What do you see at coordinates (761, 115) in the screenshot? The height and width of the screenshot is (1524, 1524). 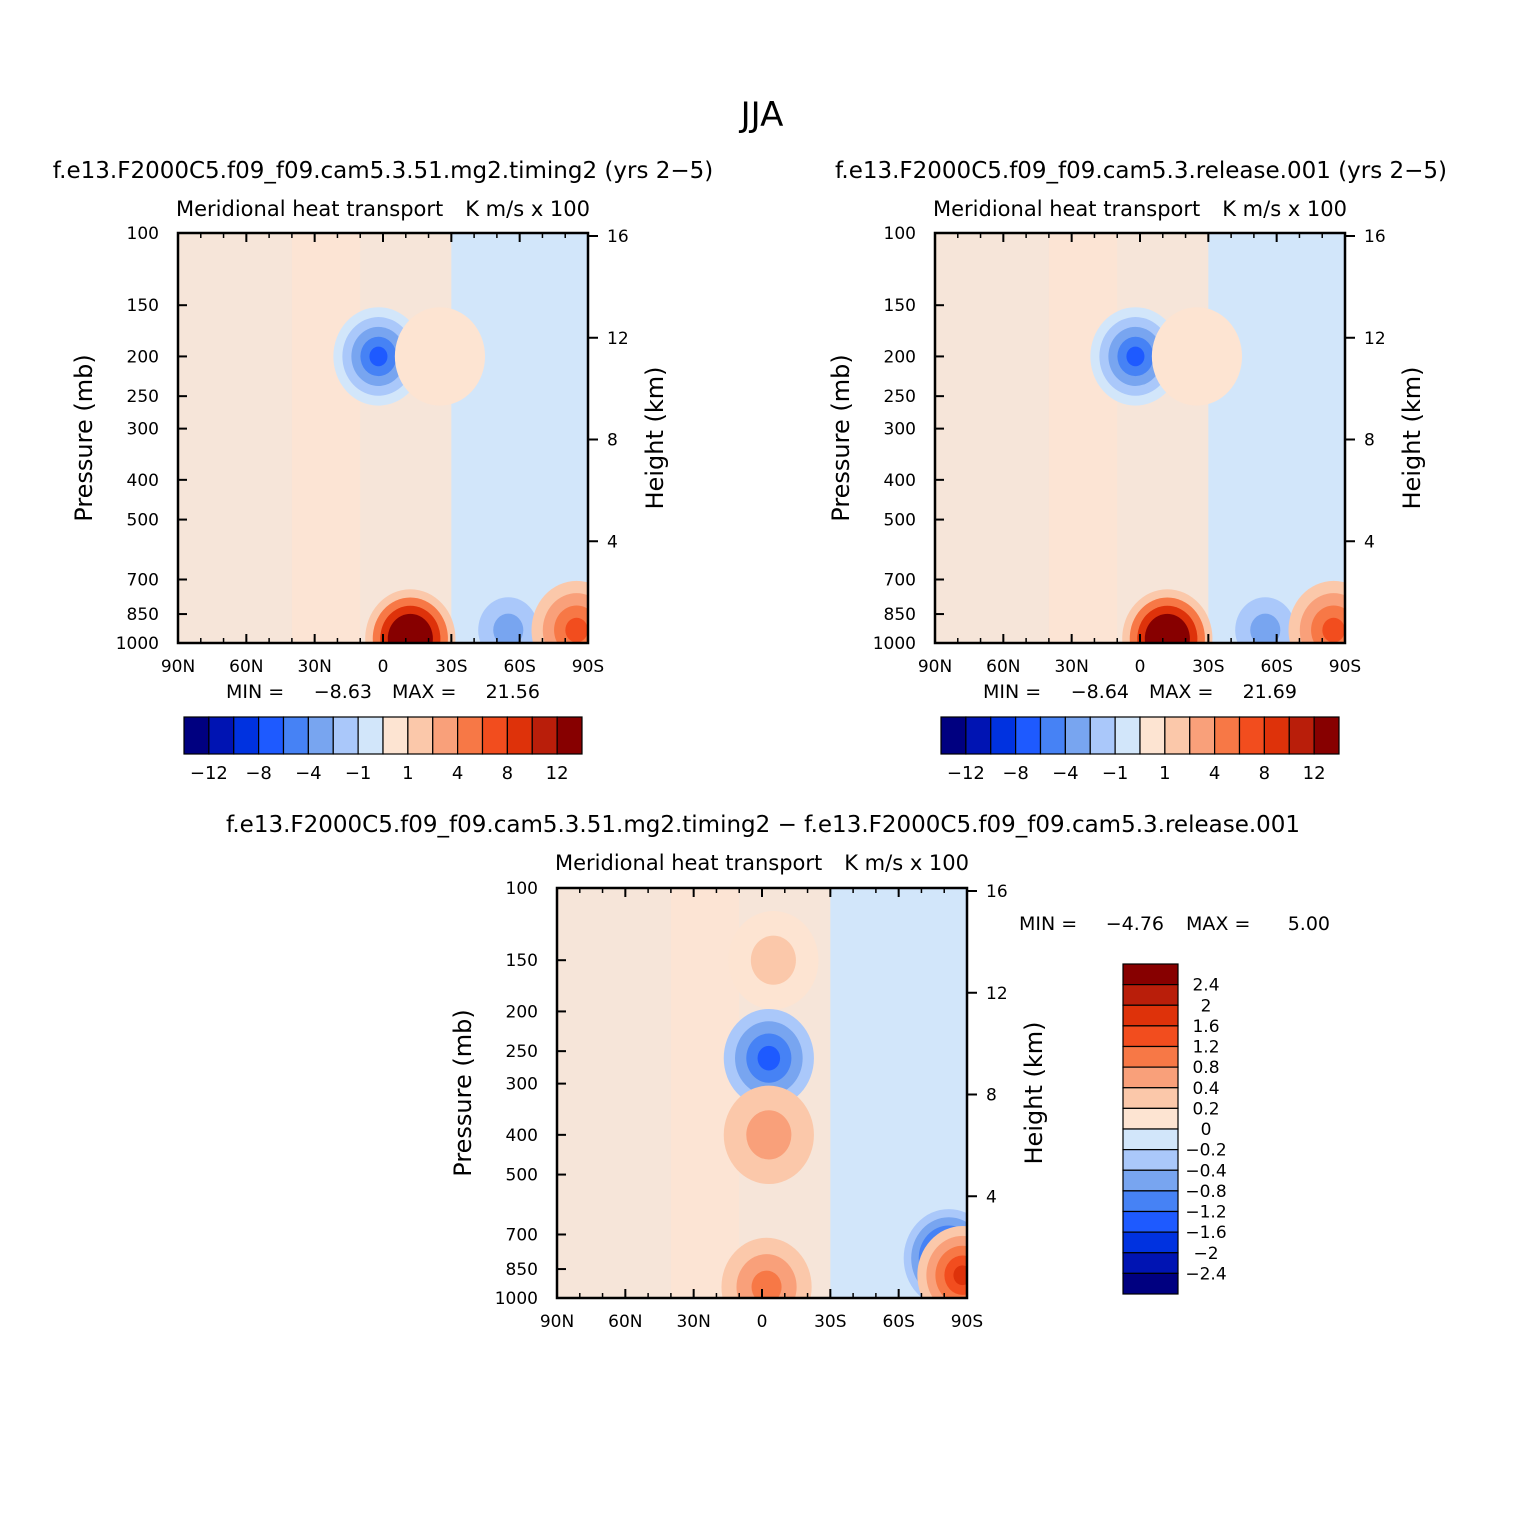 I see `figure-title: JJA` at bounding box center [761, 115].